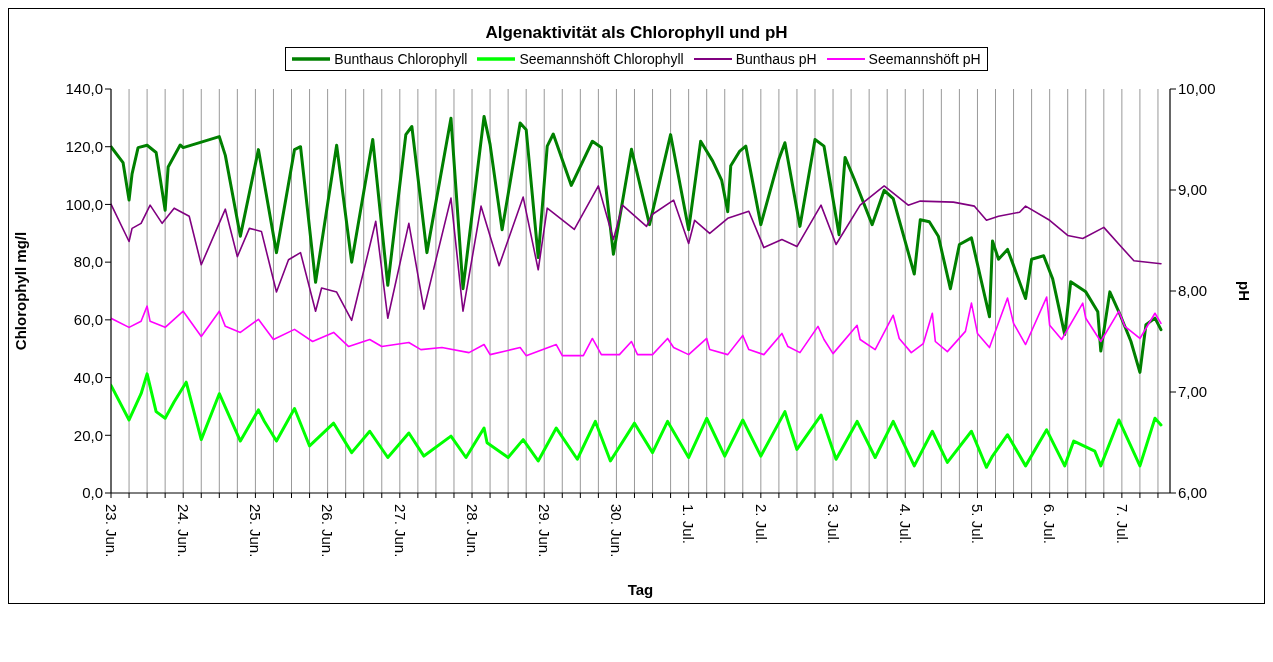 This screenshot has height=662, width=1273. Describe the element at coordinates (1244, 291) in the screenshot. I see `y2-axis-title: pH` at that location.